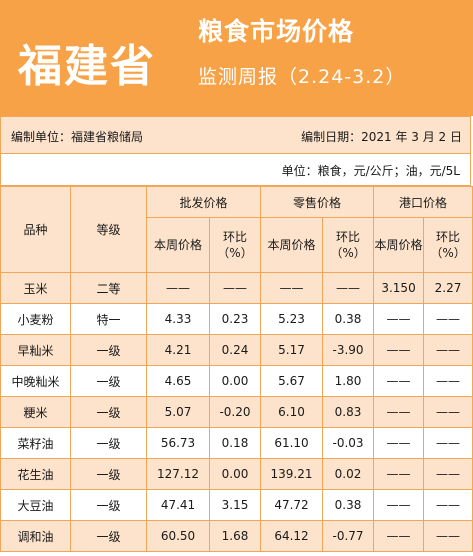  What do you see at coordinates (348, 474) in the screenshot?
I see `cell-retail-ratio: 0.02` at bounding box center [348, 474].